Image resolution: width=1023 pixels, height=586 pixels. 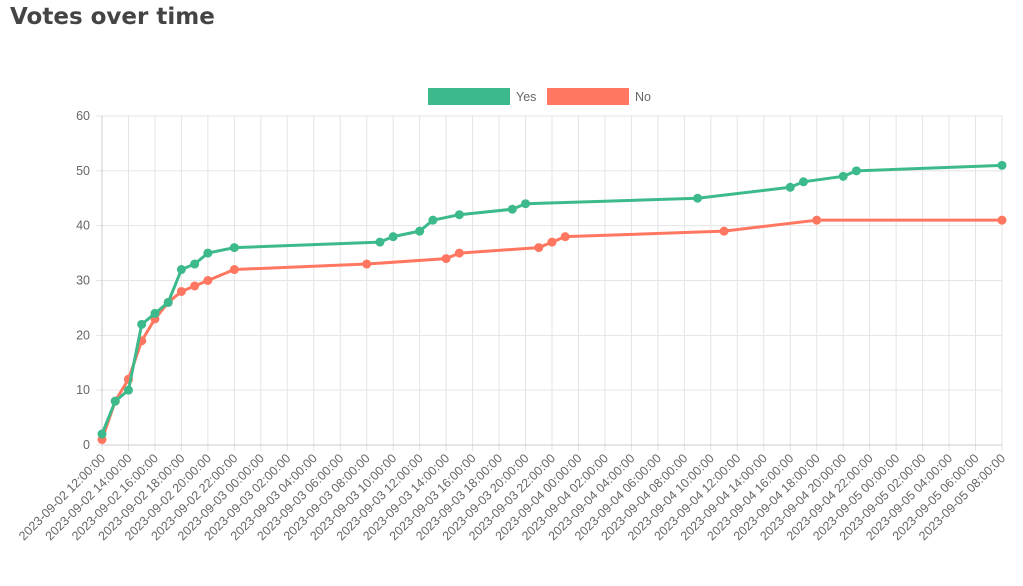 What do you see at coordinates (83, 390) in the screenshot?
I see `y-tick-label: 10` at bounding box center [83, 390].